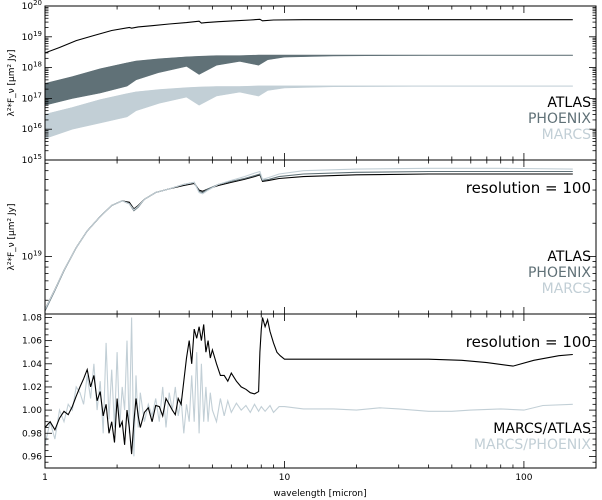 This screenshot has width=602, height=500. I want to click on top-legend-marcs: MARCS, so click(566, 135).